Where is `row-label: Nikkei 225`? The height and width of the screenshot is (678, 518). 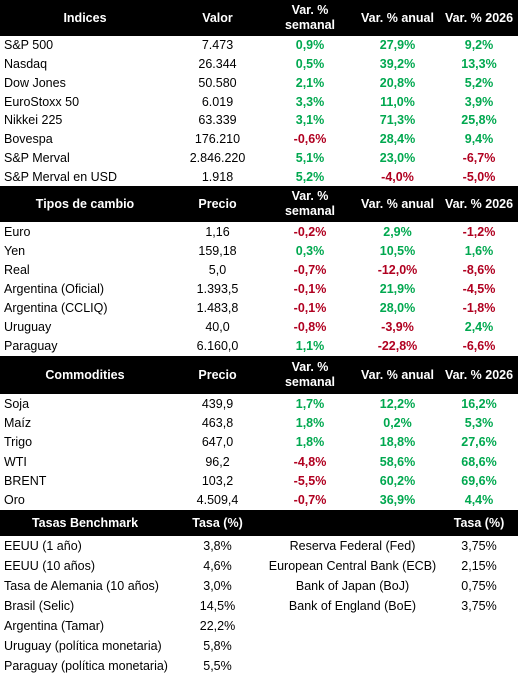 row-label: Nikkei 225 is located at coordinates (33, 120).